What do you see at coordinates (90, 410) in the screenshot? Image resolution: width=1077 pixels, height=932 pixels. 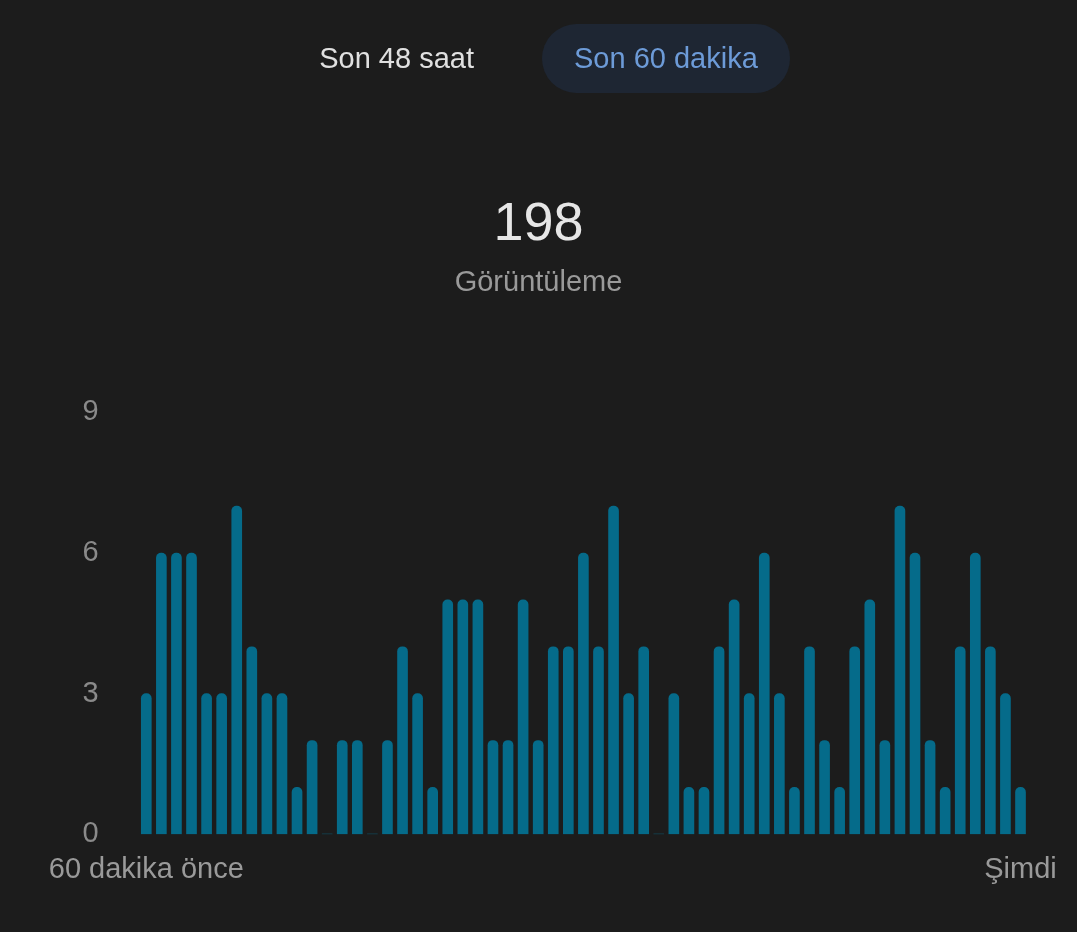 I see `y-tick-label: 9` at bounding box center [90, 410].